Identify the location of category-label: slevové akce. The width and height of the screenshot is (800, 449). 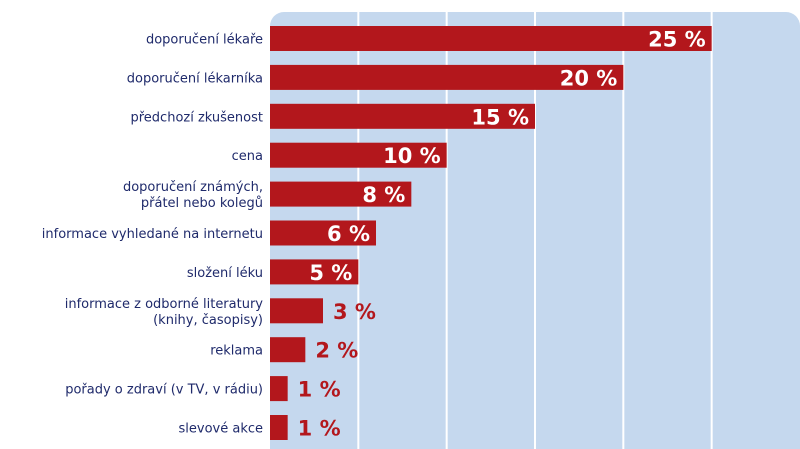
(221, 429).